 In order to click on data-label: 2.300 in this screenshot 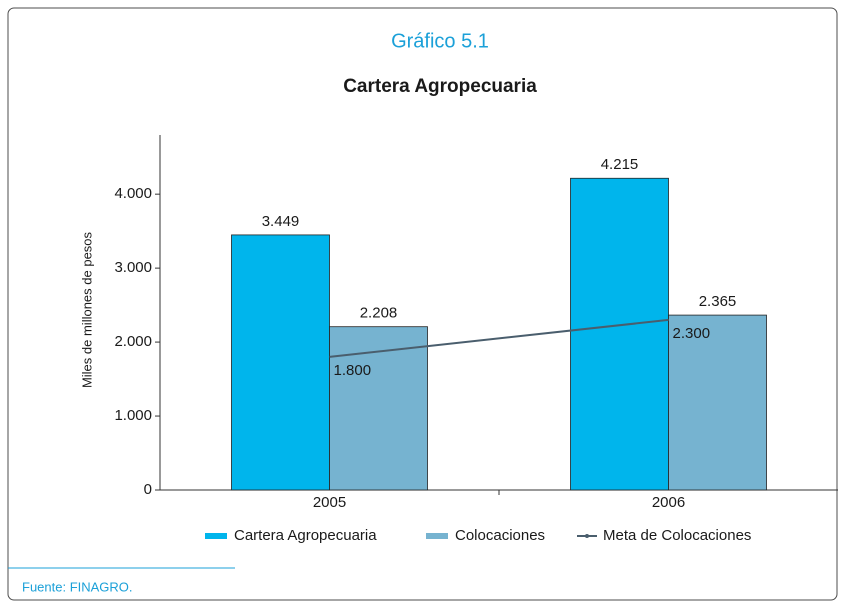, I will do `click(692, 333)`.